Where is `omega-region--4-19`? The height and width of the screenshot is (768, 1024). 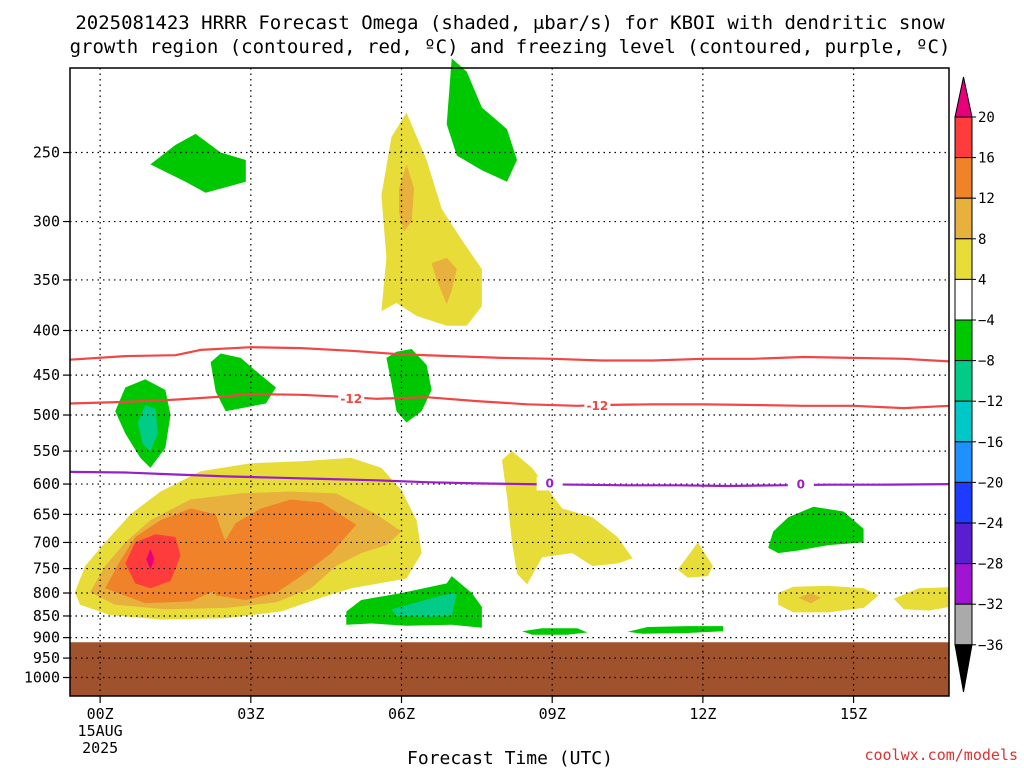 omega-region--4-19 is located at coordinates (409, 386).